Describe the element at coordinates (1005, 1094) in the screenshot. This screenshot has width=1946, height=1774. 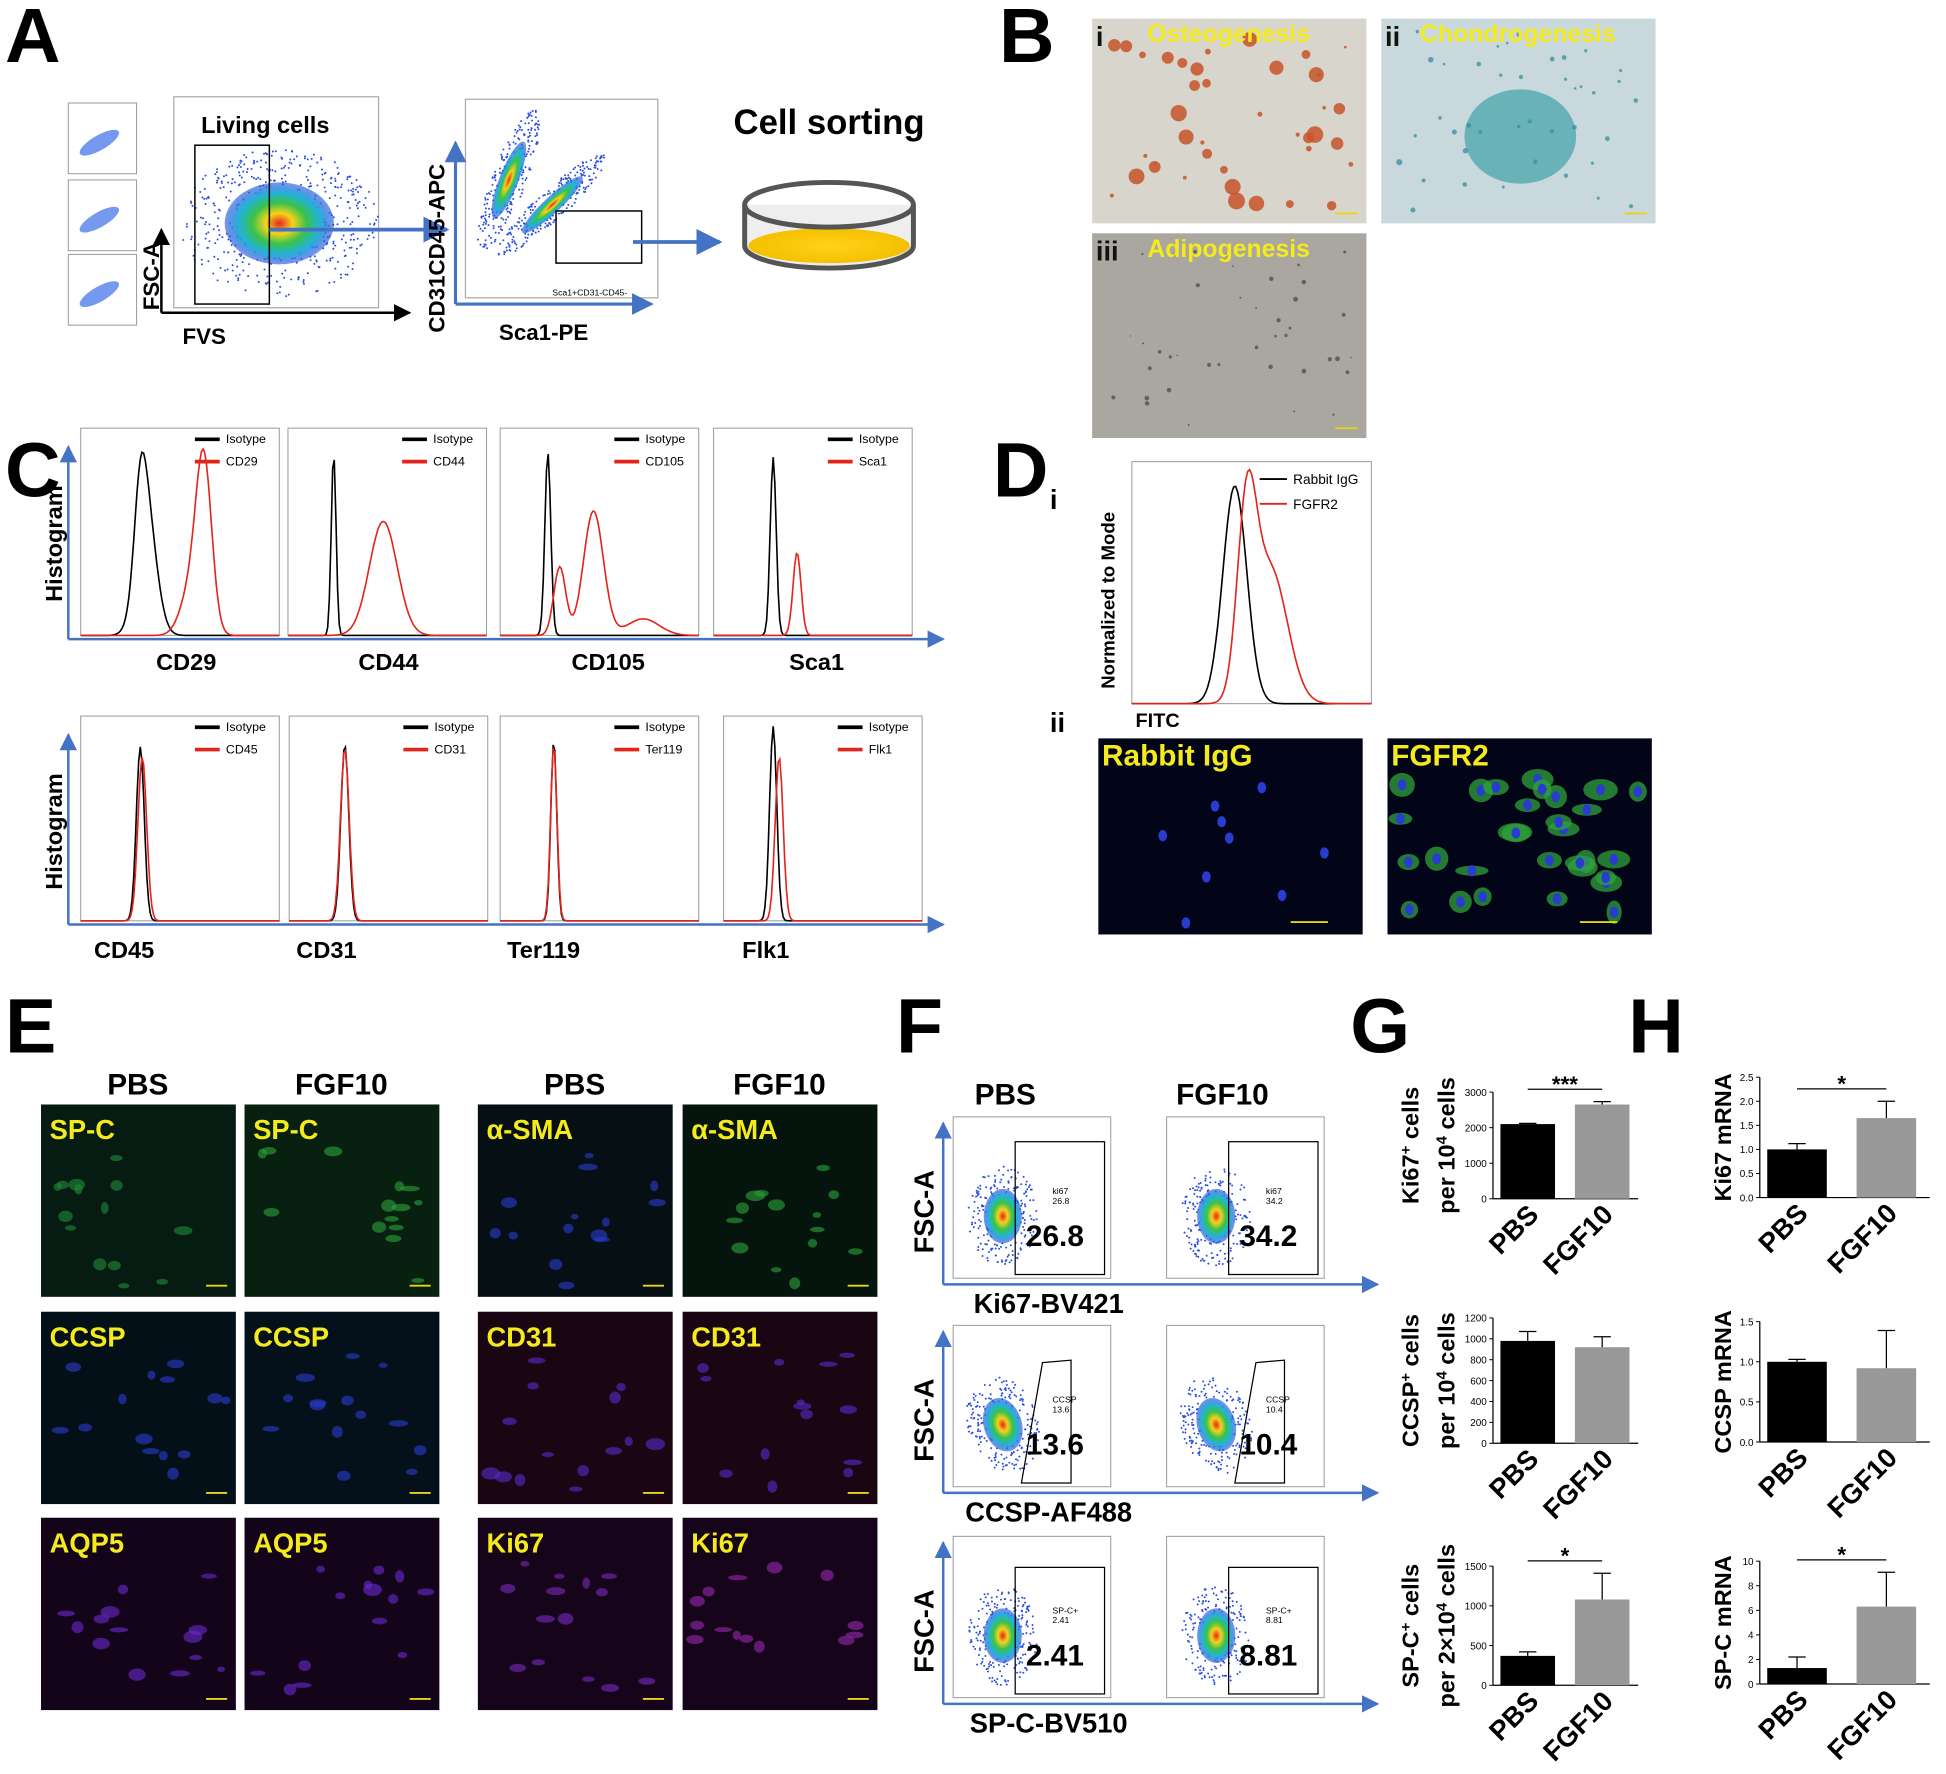
I see `label: PBS` at that location.